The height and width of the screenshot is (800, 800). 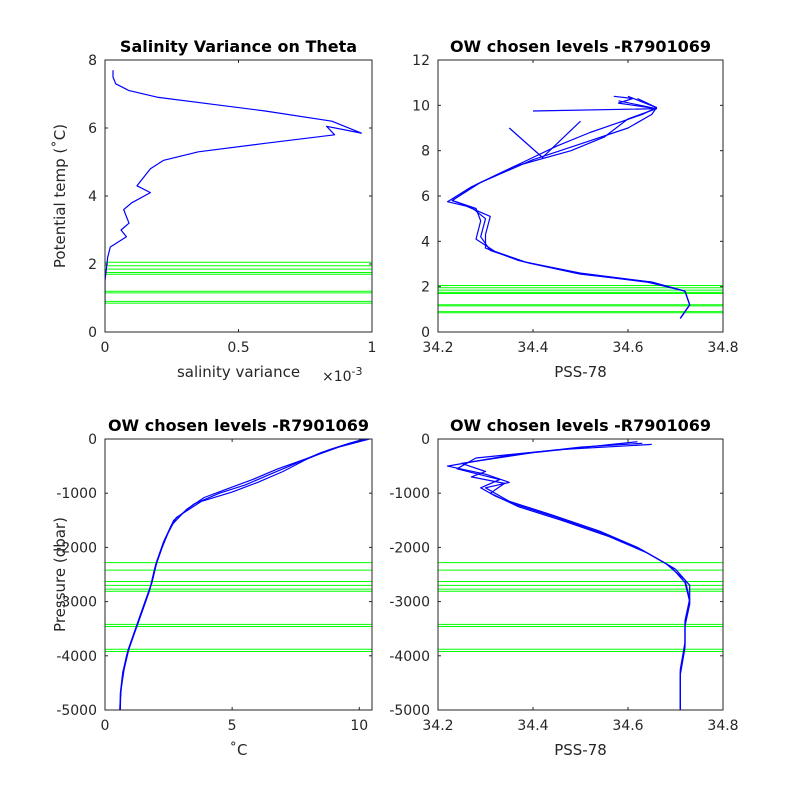 What do you see at coordinates (372, 348) in the screenshot?
I see `x-tick-label: 1` at bounding box center [372, 348].